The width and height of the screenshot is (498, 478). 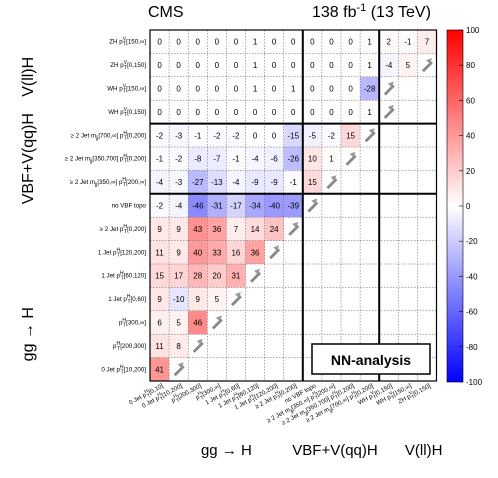 I want to click on cell-value: -28, so click(x=370, y=89).